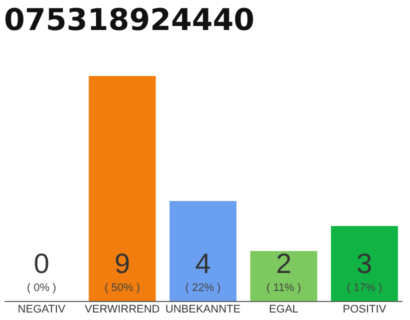 The width and height of the screenshot is (410, 320). What do you see at coordinates (364, 310) in the screenshot?
I see `x-tick-label: POSITIV` at bounding box center [364, 310].